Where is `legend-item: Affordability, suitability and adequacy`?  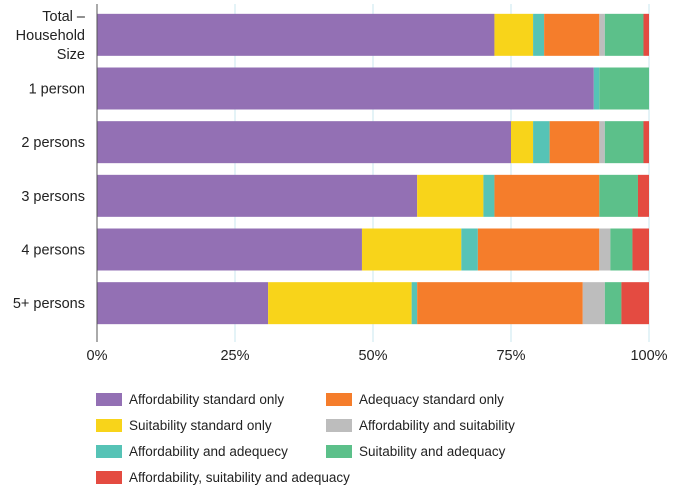
legend-item: Affordability, suitability and adequacy is located at coordinates (223, 477).